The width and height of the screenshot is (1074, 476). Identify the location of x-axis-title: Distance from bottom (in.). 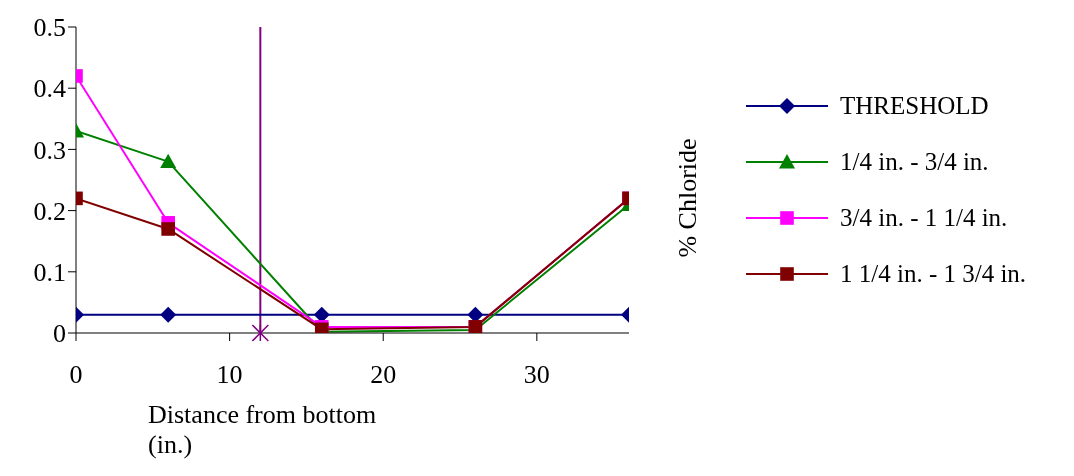
(263, 430).